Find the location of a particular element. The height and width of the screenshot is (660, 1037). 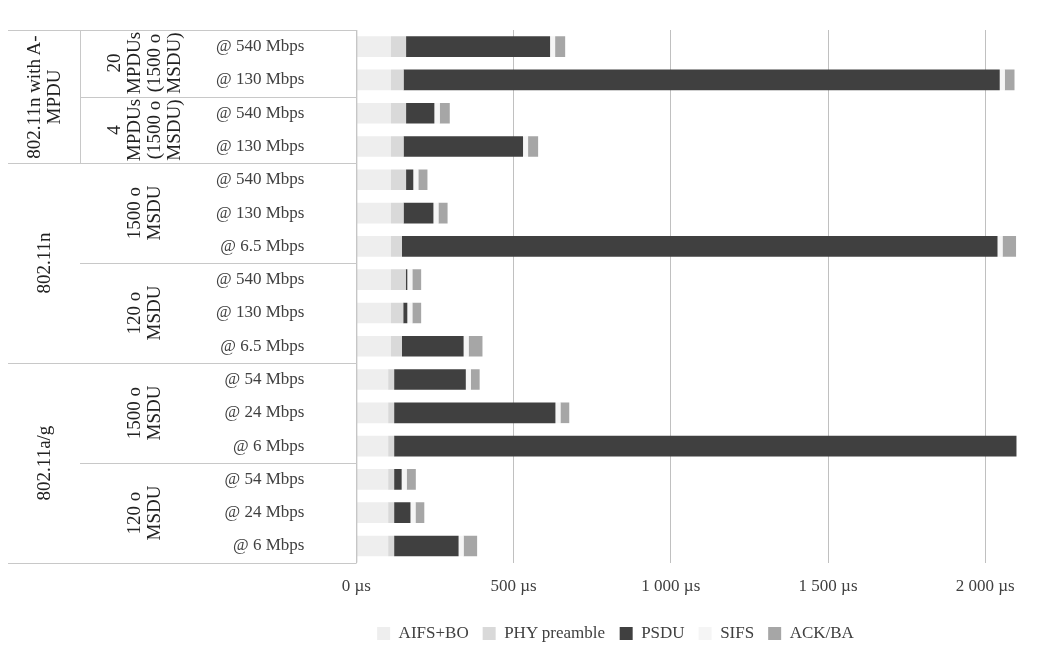

legend-label: PHY preamble is located at coordinates (555, 632).